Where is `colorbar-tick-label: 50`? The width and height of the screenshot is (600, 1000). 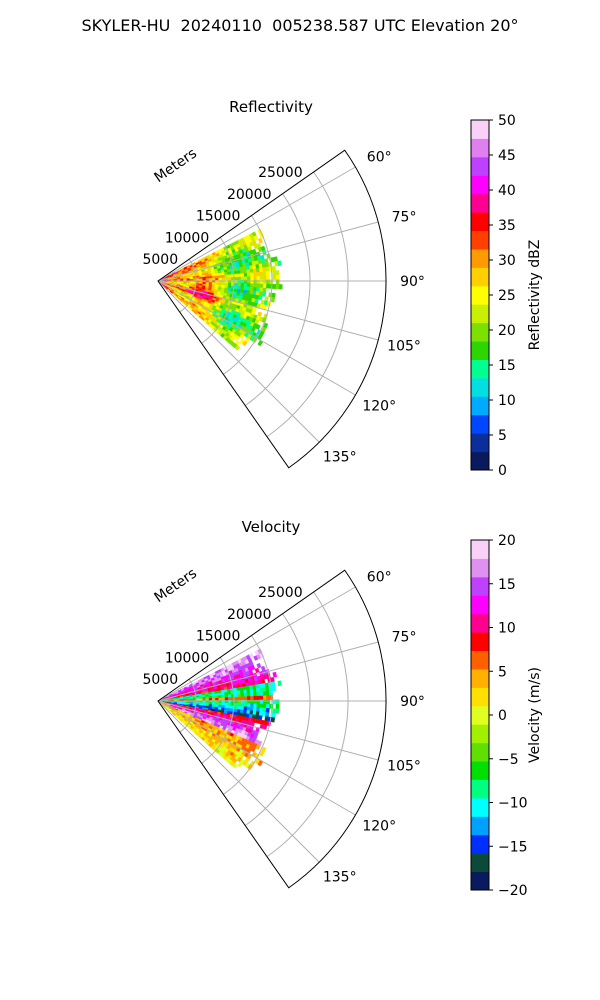
colorbar-tick-label: 50 is located at coordinates (507, 121).